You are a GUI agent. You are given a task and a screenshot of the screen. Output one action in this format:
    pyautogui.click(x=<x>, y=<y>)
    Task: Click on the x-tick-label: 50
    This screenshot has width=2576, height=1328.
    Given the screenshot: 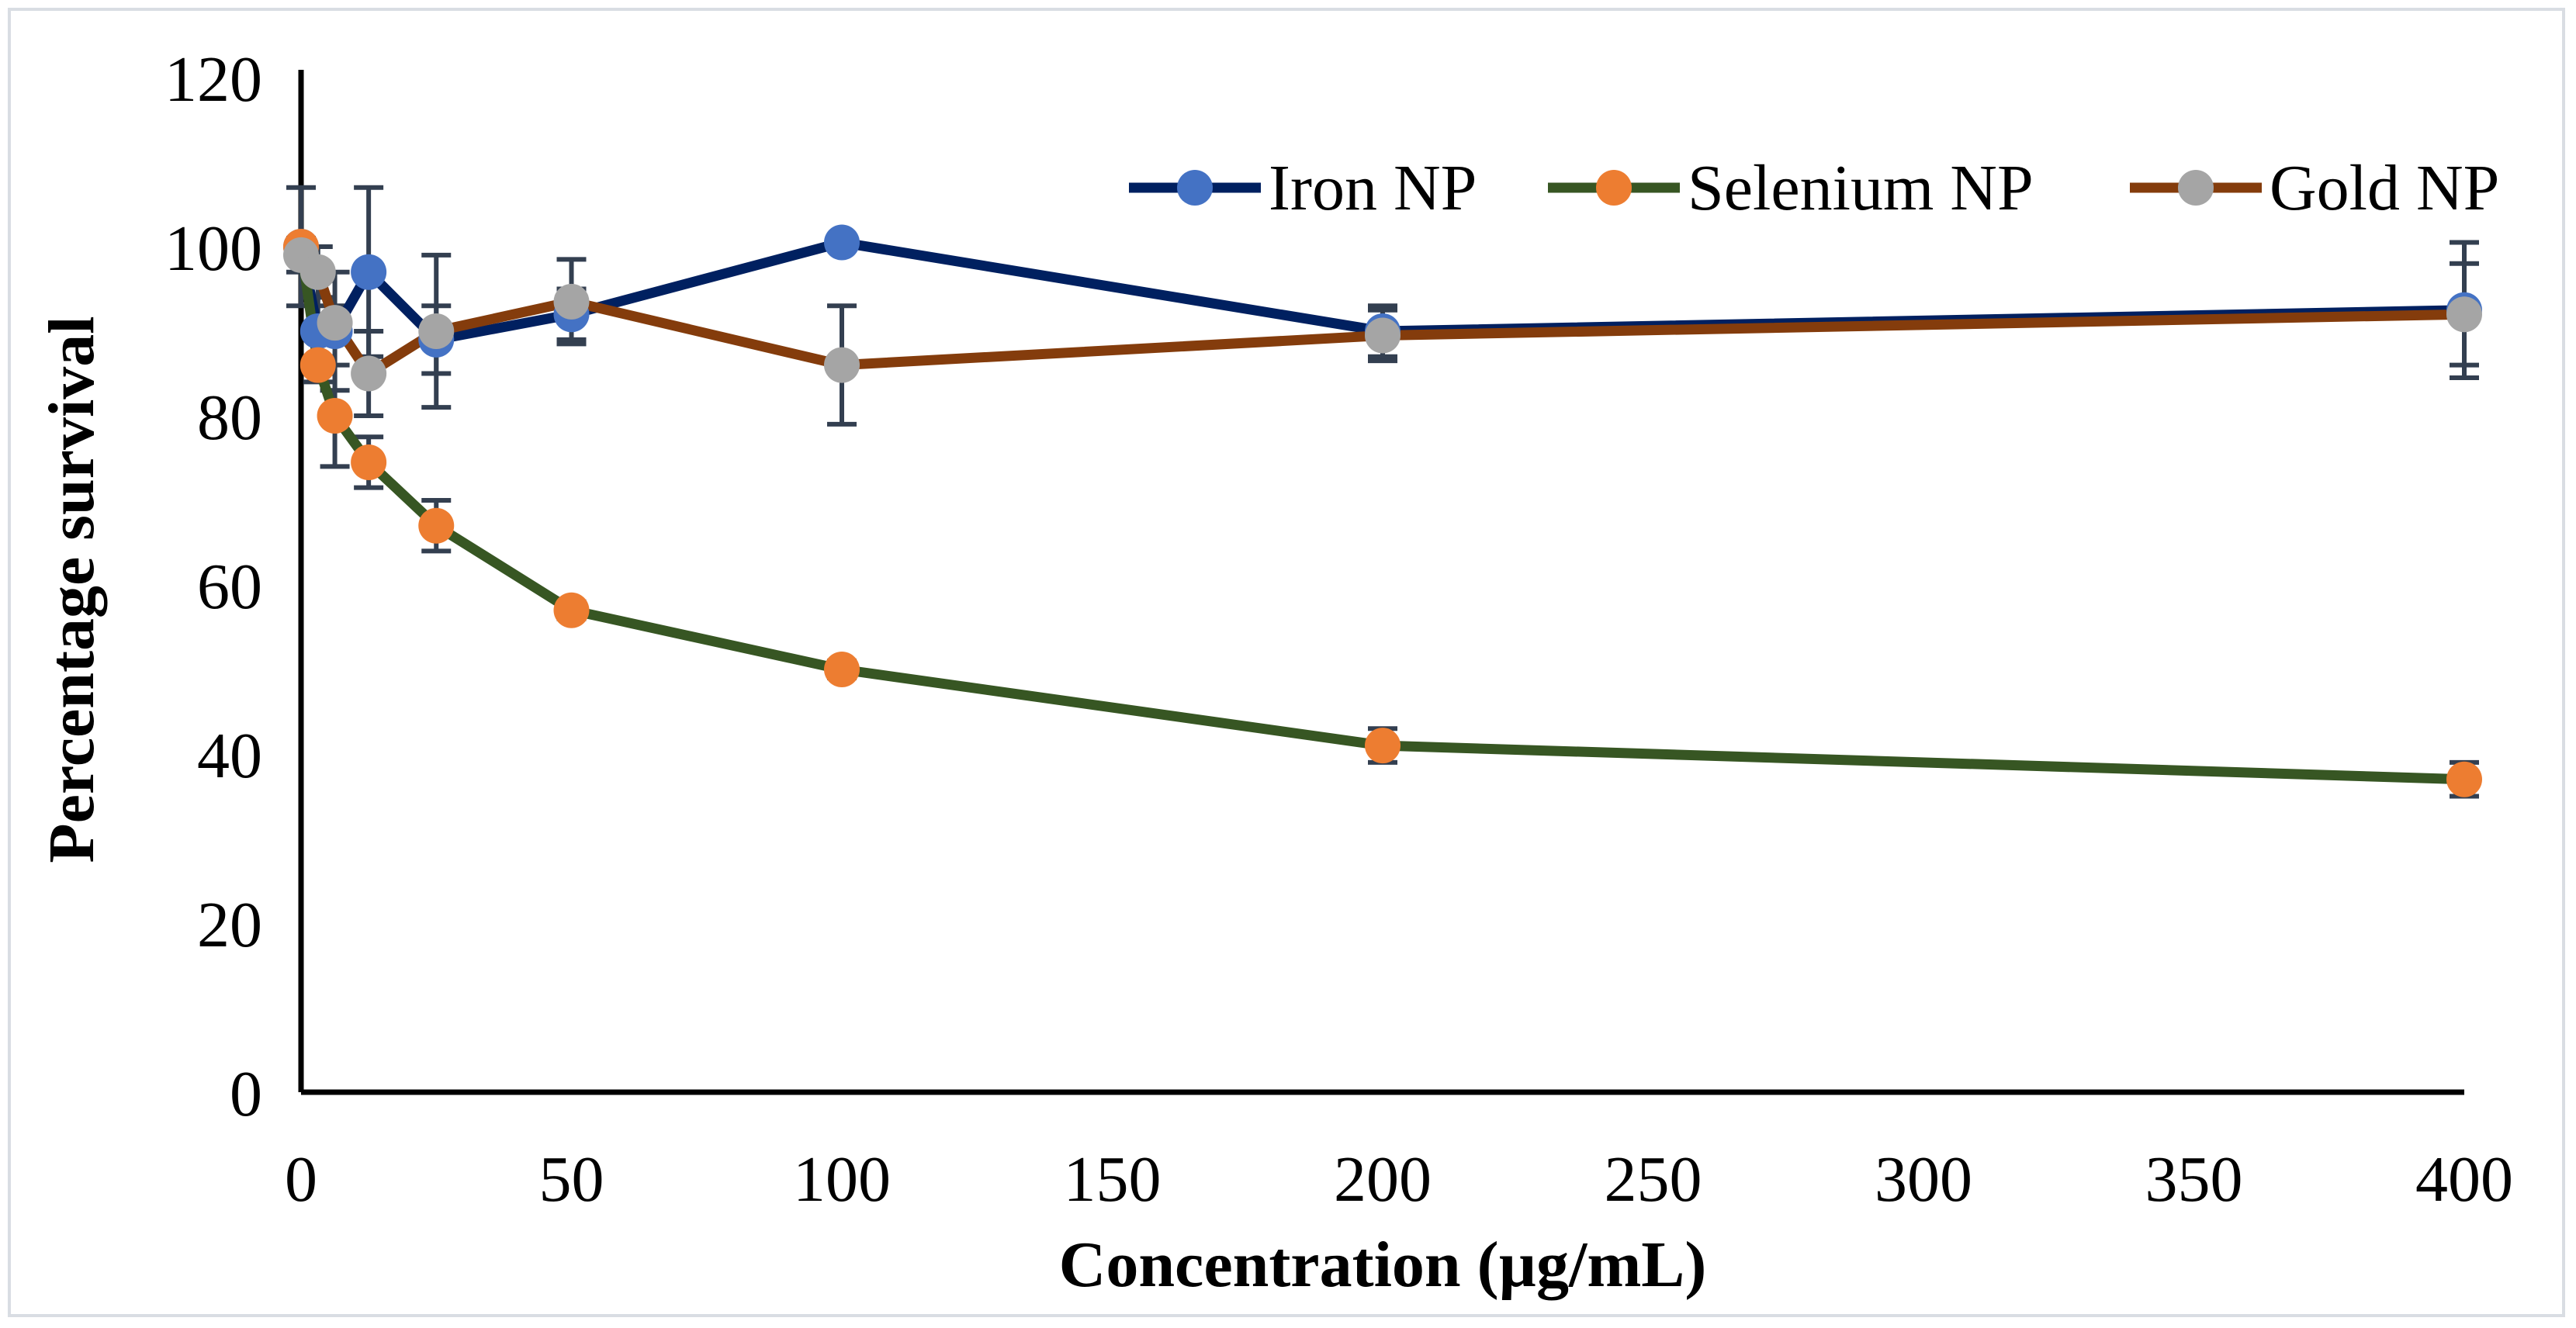 What is the action you would take?
    pyautogui.click(x=571, y=1179)
    